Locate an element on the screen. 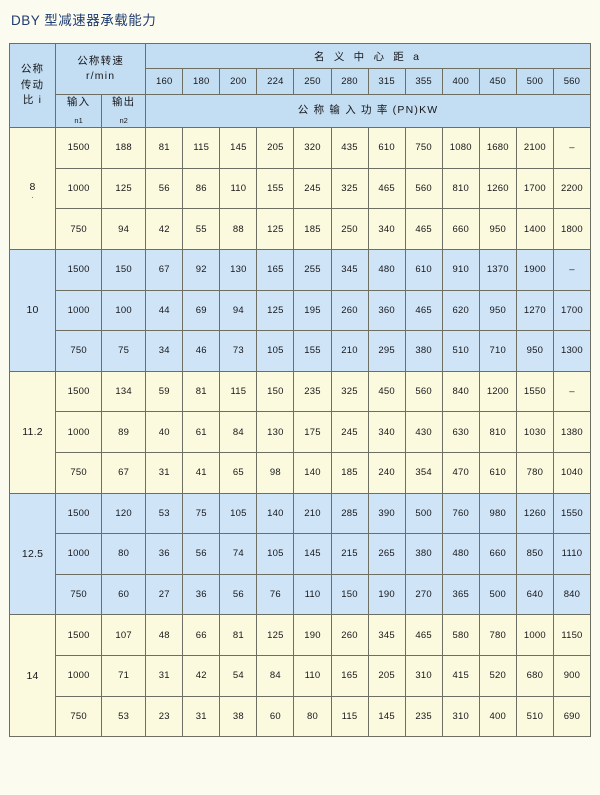  power-cell-500: 1260 is located at coordinates (534, 513).